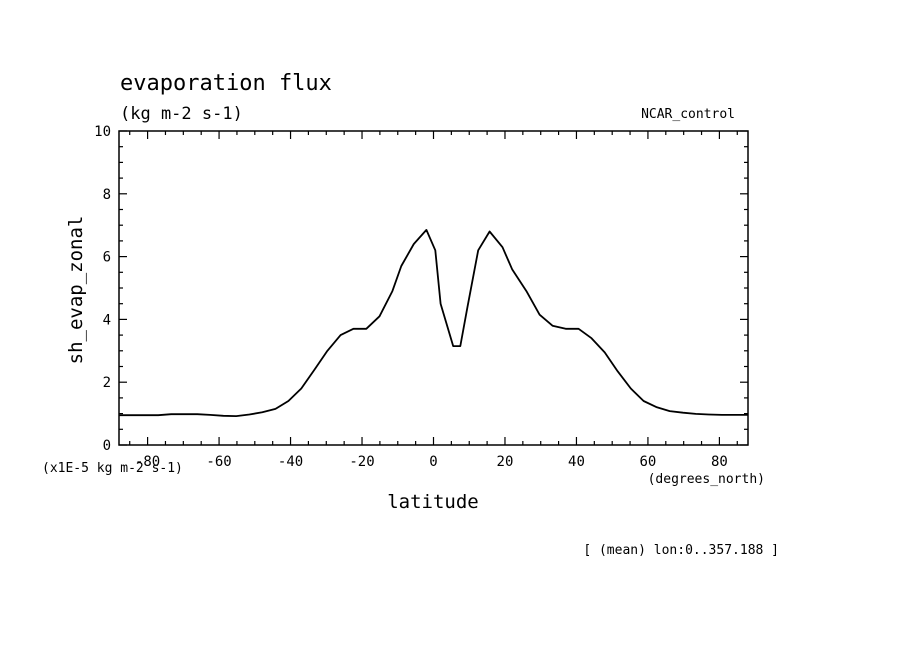 This screenshot has height=654, width=904. What do you see at coordinates (361, 462) in the screenshot?
I see `x-tick-label: -20` at bounding box center [361, 462].